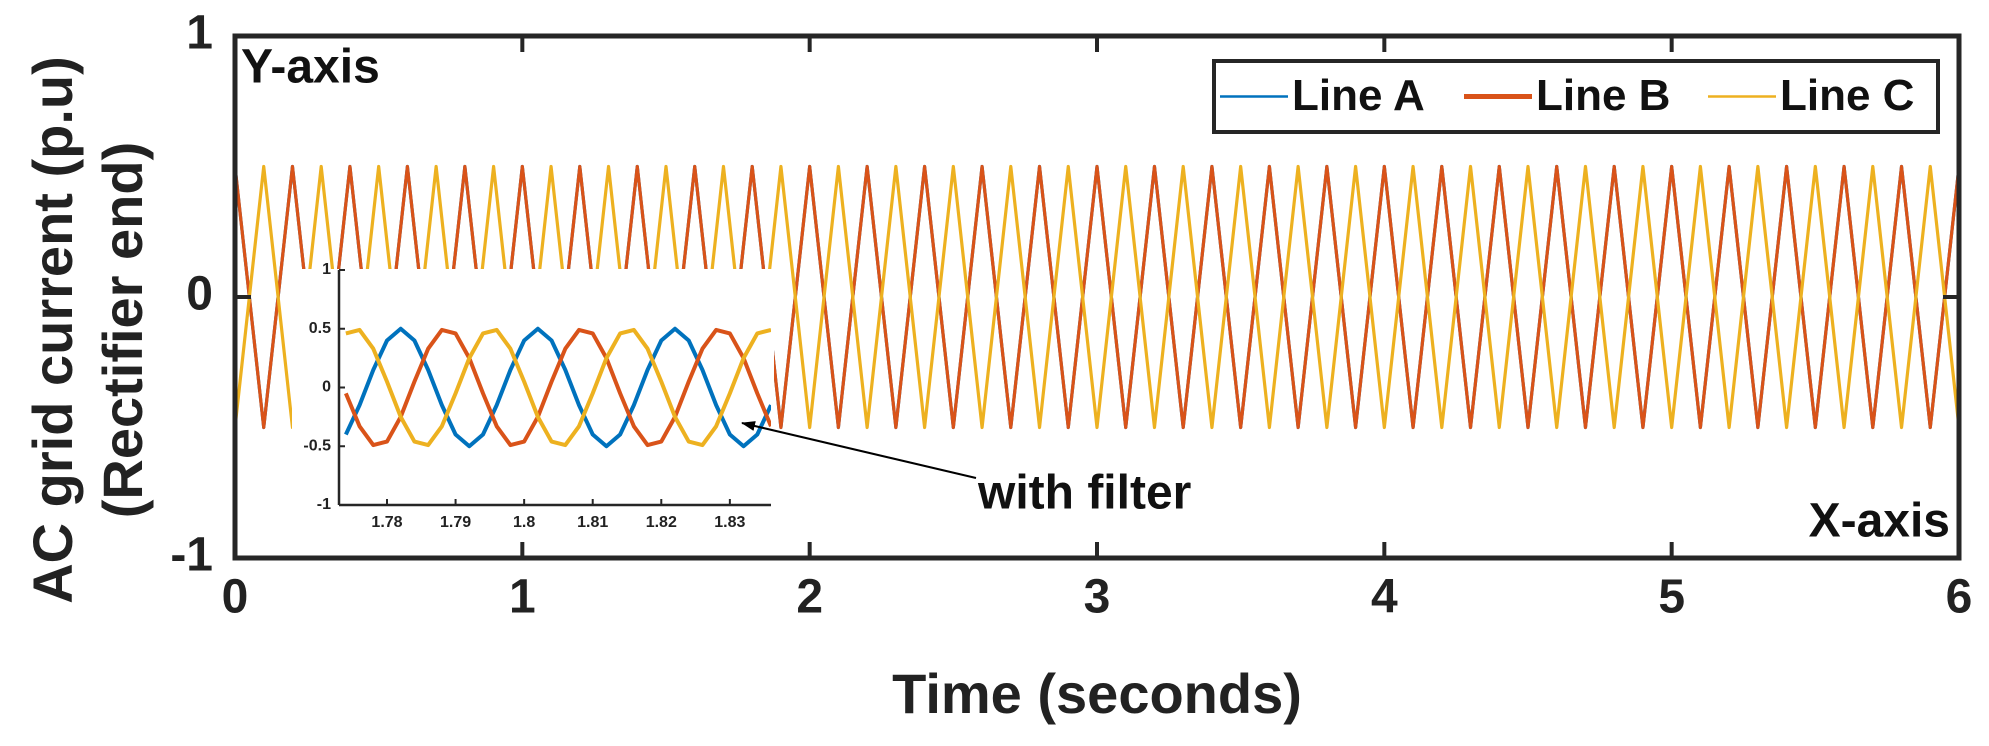 Image resolution: width=1989 pixels, height=746 pixels. I want to click on x-tick-label: 4, so click(1384, 597).